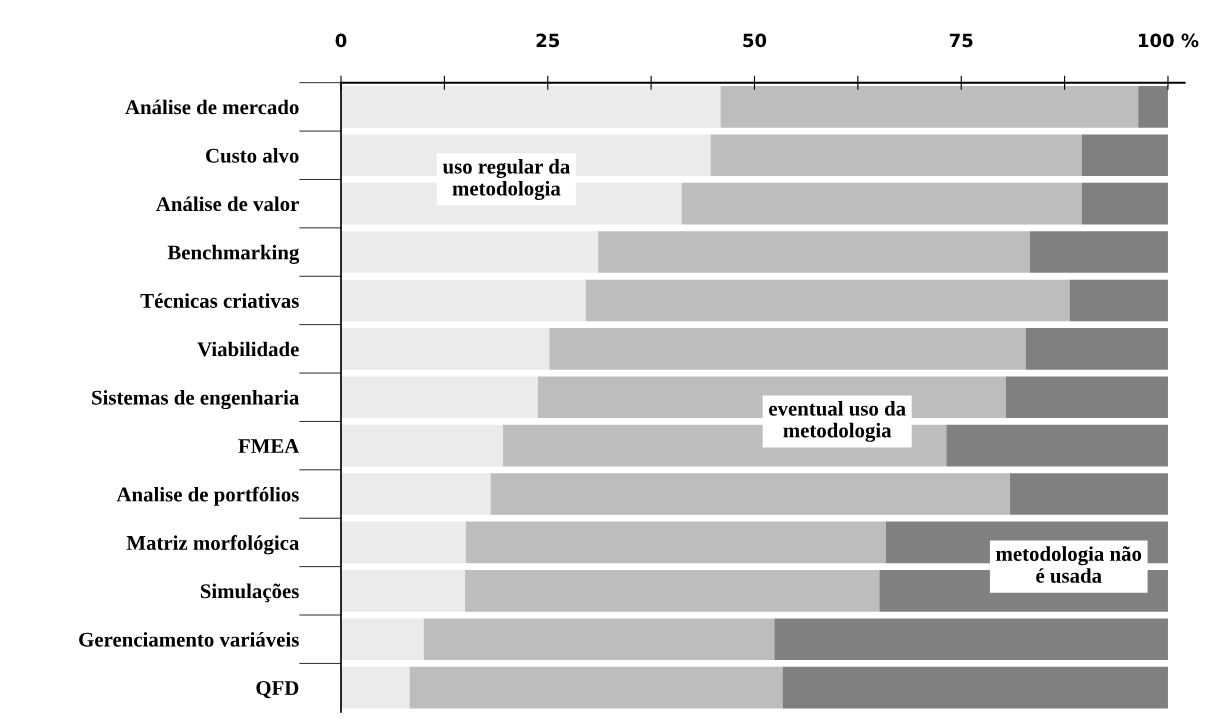  I want to click on y-tick-label: Sistemas de engenharia, so click(196, 400).